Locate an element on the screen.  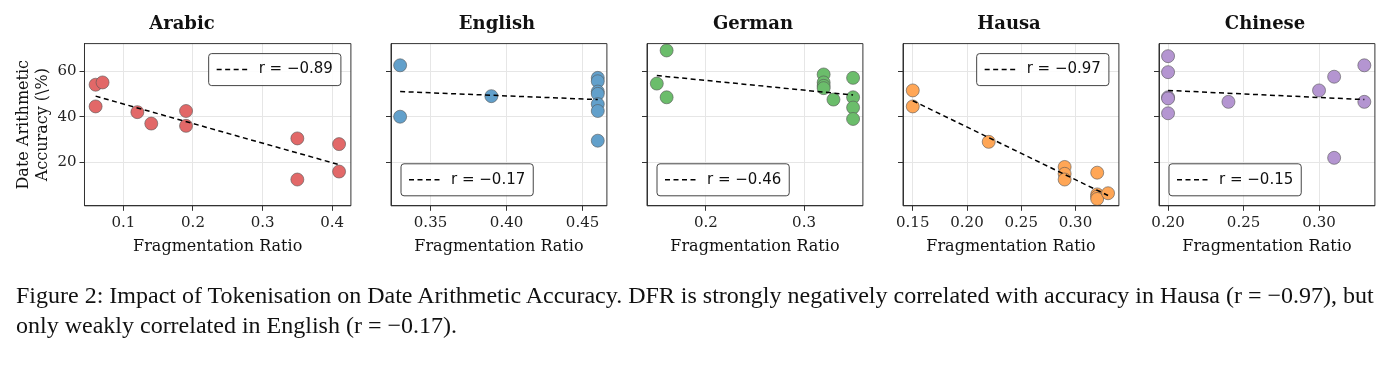
legend-label: r = −0.89 is located at coordinates (295, 68).